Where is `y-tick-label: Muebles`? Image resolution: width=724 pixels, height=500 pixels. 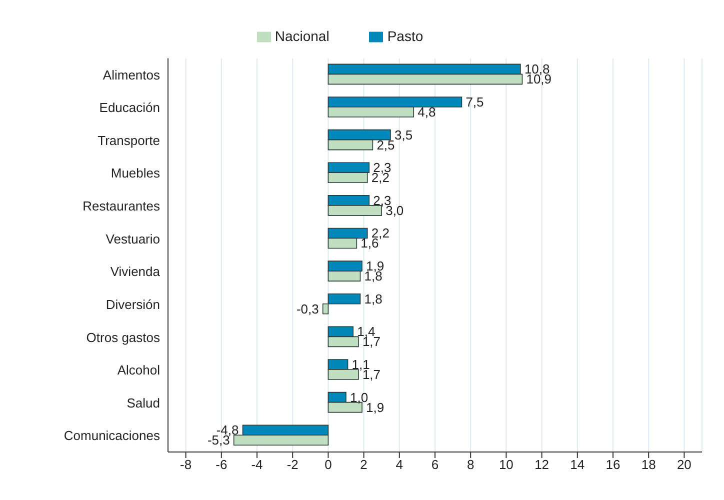
y-tick-label: Muebles is located at coordinates (135, 173).